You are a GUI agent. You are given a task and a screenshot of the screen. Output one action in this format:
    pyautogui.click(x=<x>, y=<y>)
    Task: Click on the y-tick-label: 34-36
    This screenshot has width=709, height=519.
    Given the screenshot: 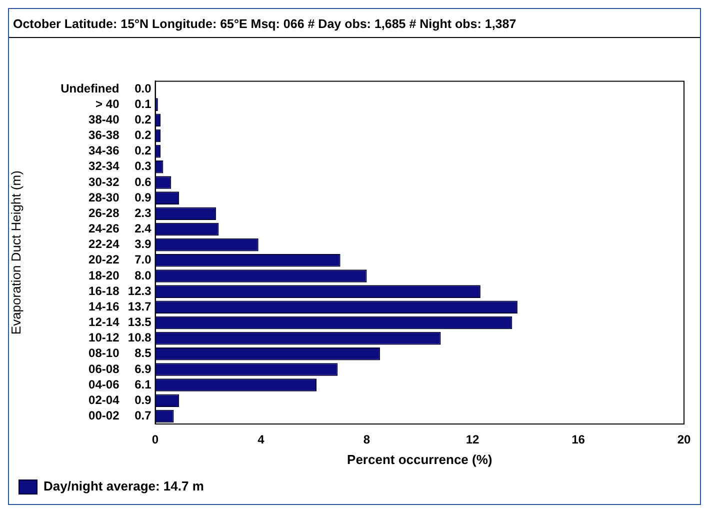 What is the action you would take?
    pyautogui.click(x=104, y=151)
    